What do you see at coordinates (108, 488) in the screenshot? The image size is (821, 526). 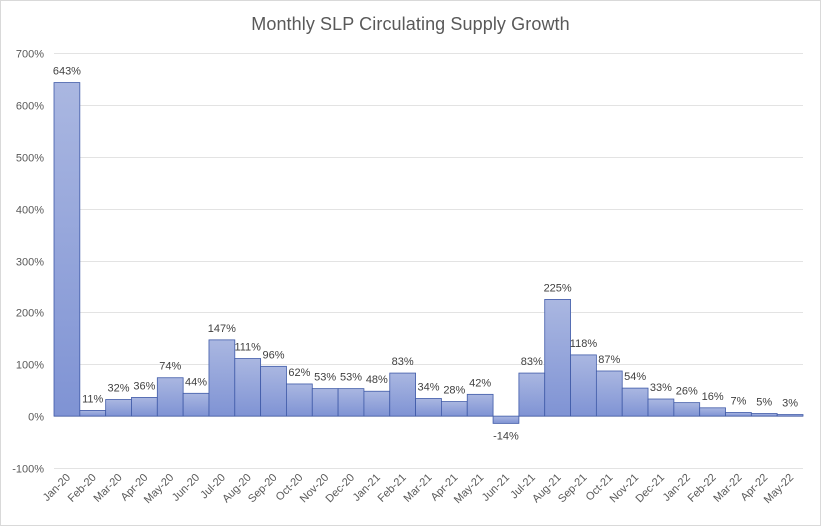 I see `x-tick-label: Mar-20` at bounding box center [108, 488].